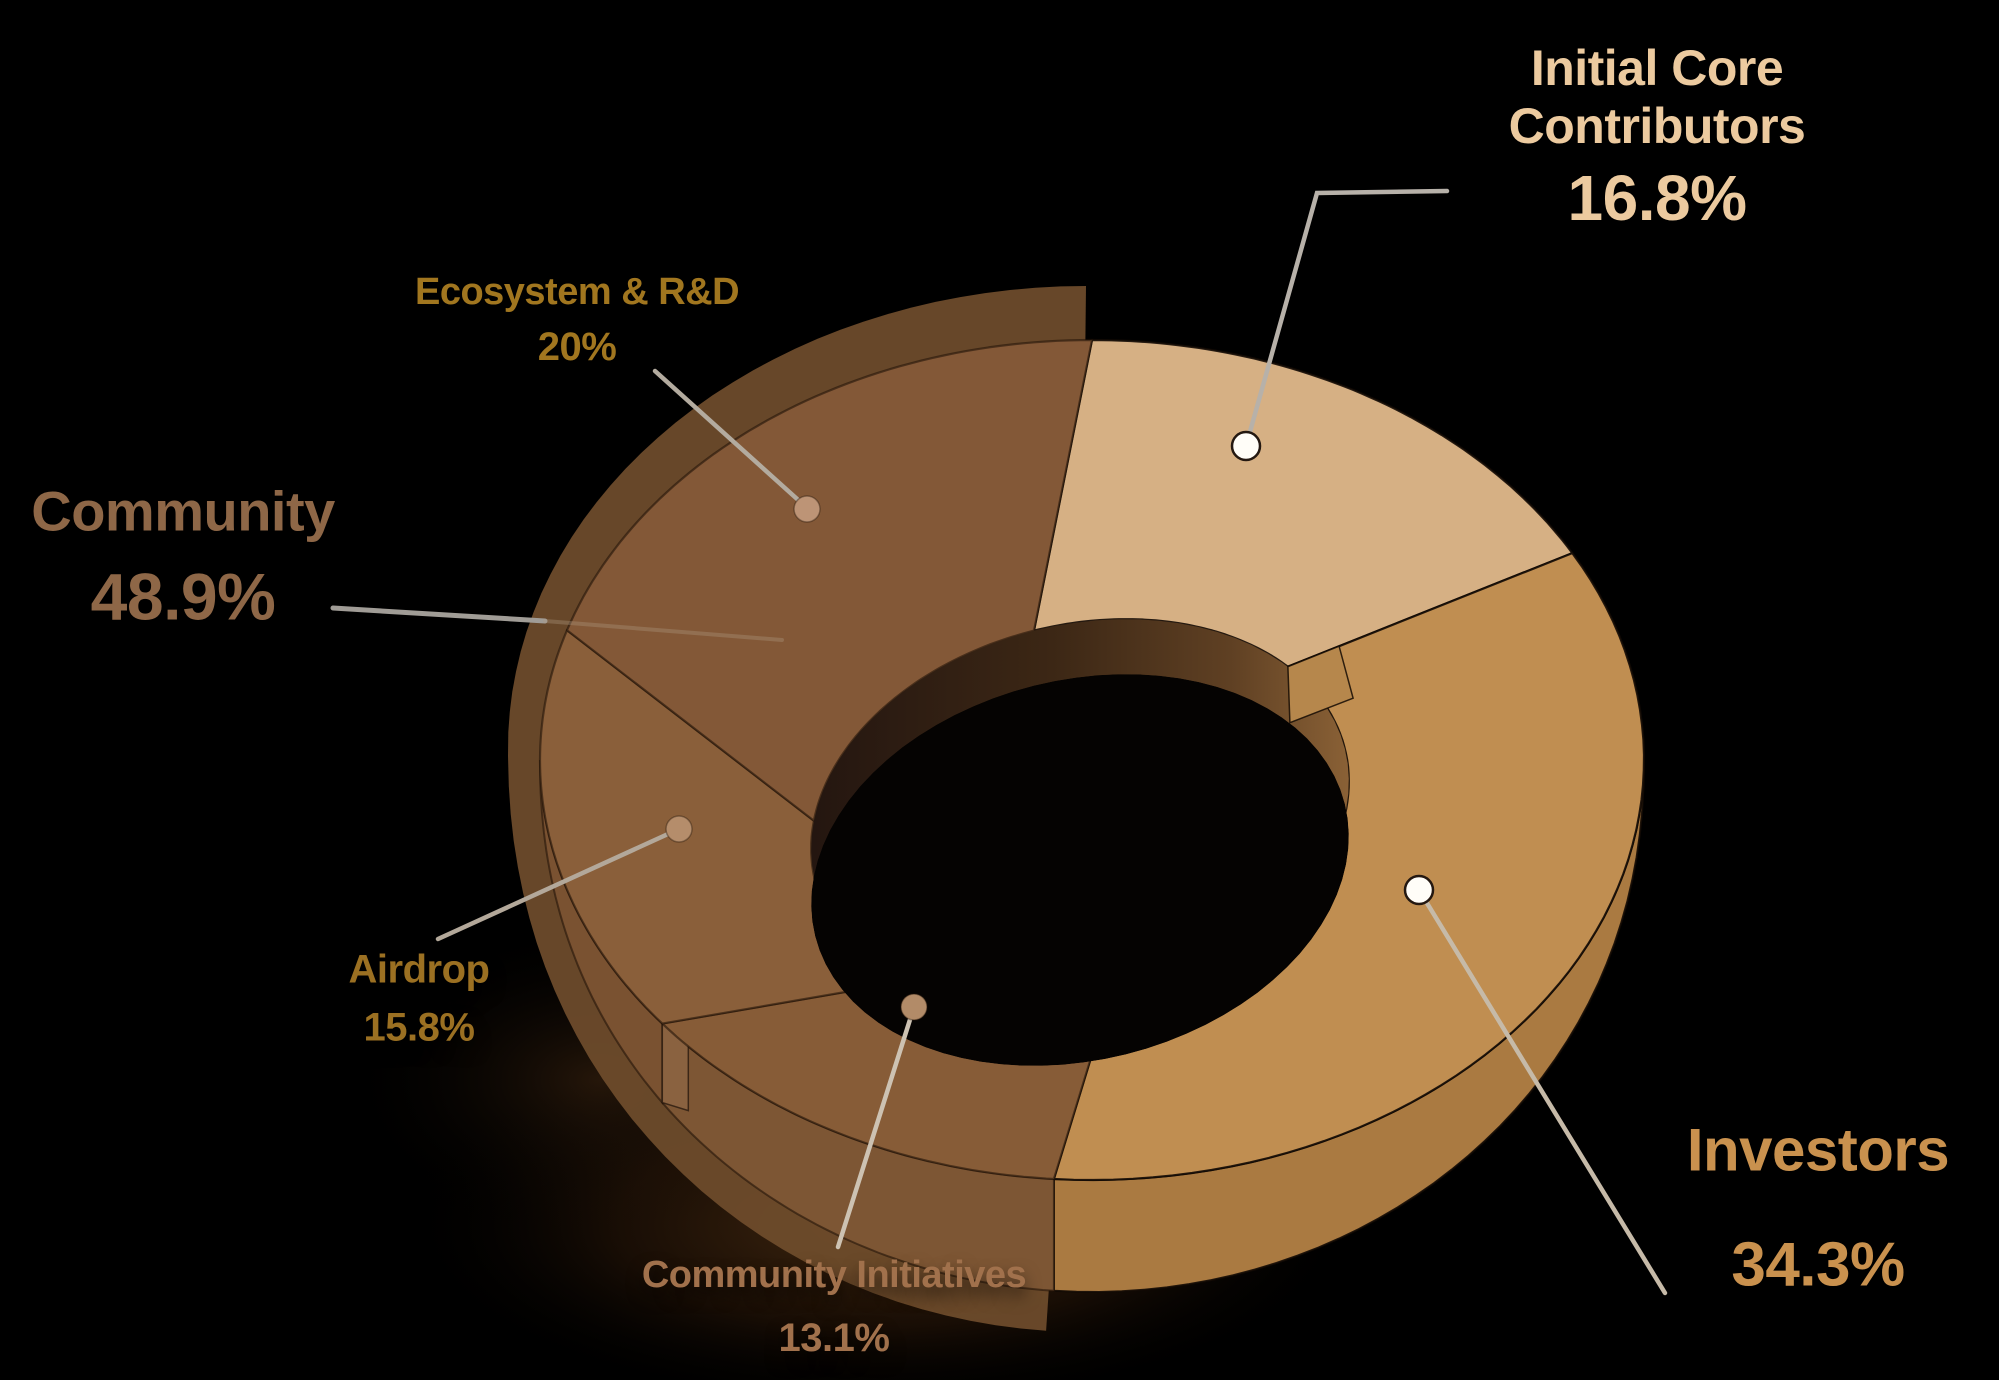 The width and height of the screenshot is (1999, 1380). What do you see at coordinates (577, 291) in the screenshot?
I see `slice-name: Ecosystem & R&D` at bounding box center [577, 291].